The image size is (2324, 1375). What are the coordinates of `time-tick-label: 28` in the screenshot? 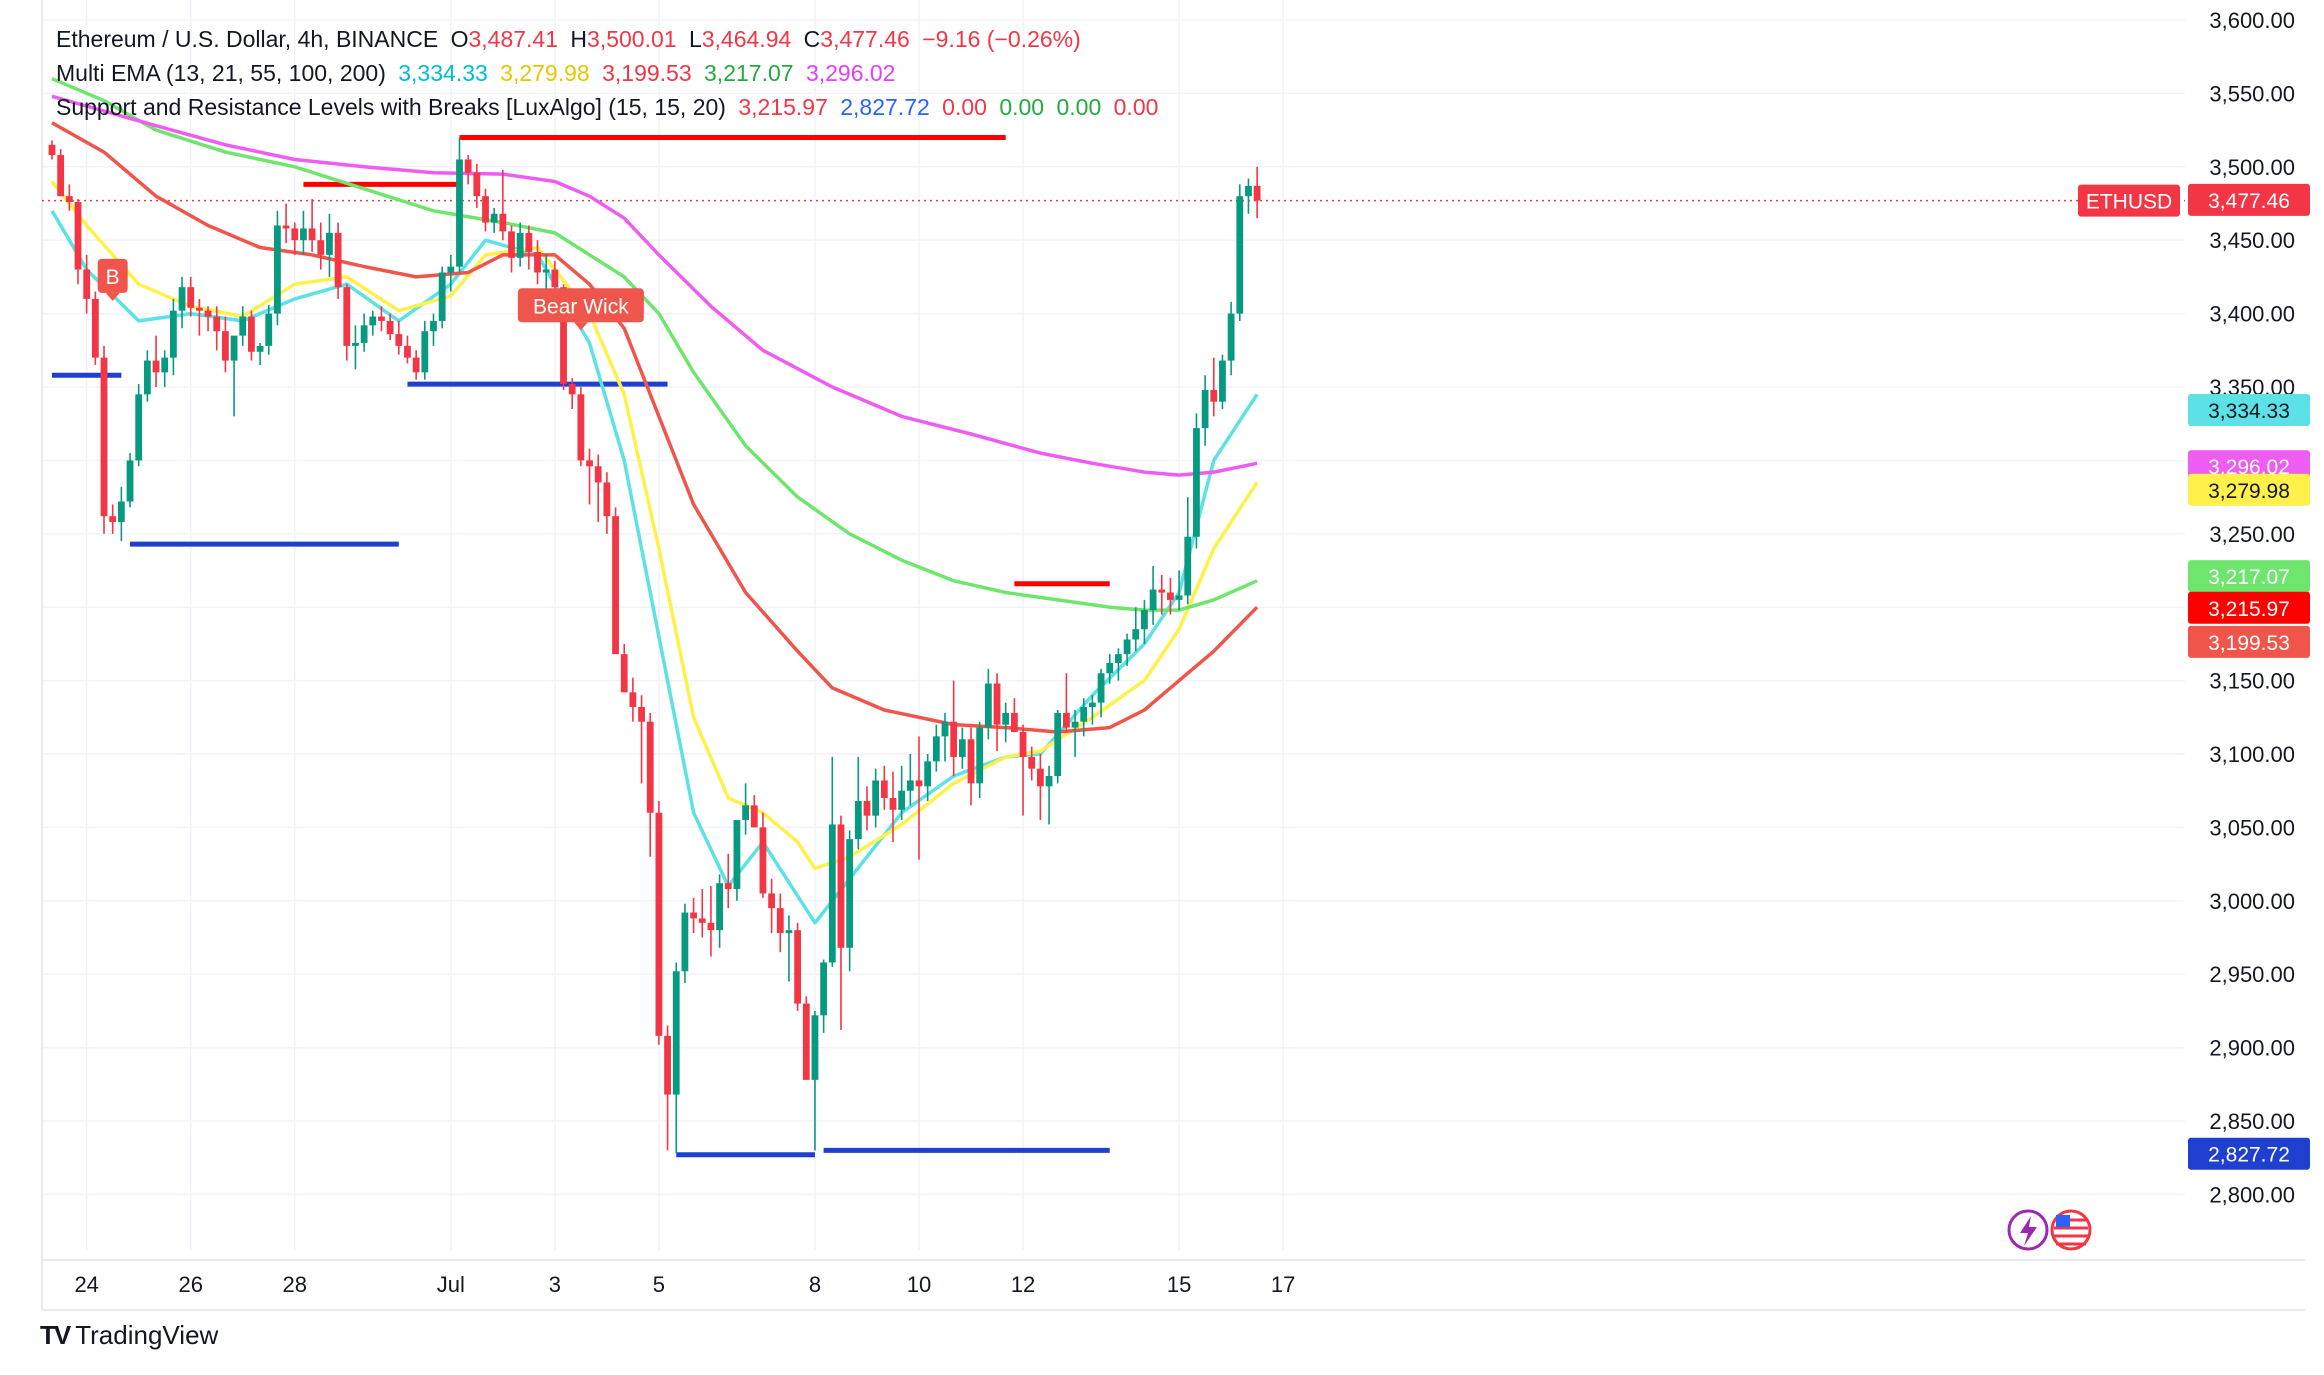 It's located at (295, 1284).